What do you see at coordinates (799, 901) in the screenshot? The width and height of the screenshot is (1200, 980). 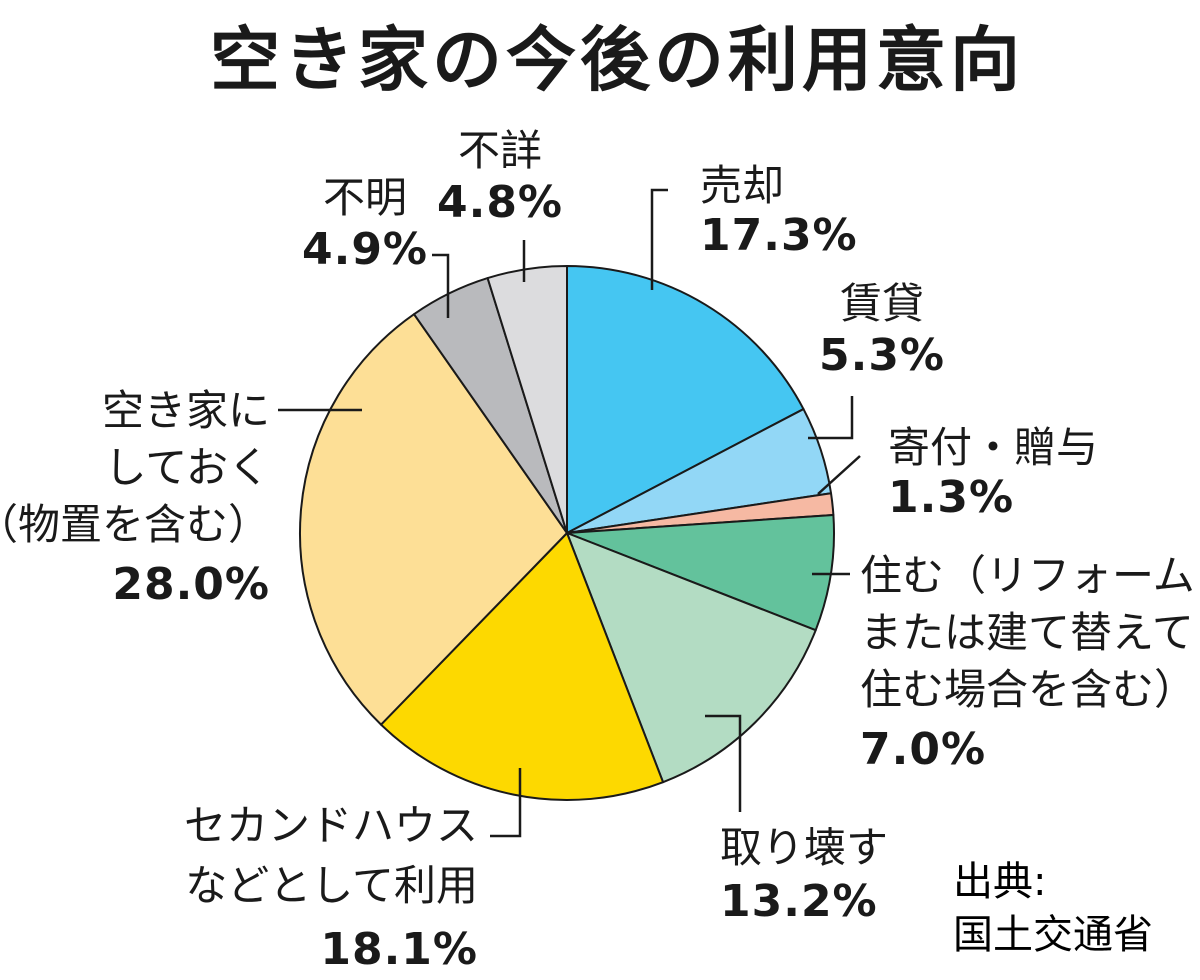 I see `slice-value-label: 13.2%` at bounding box center [799, 901].